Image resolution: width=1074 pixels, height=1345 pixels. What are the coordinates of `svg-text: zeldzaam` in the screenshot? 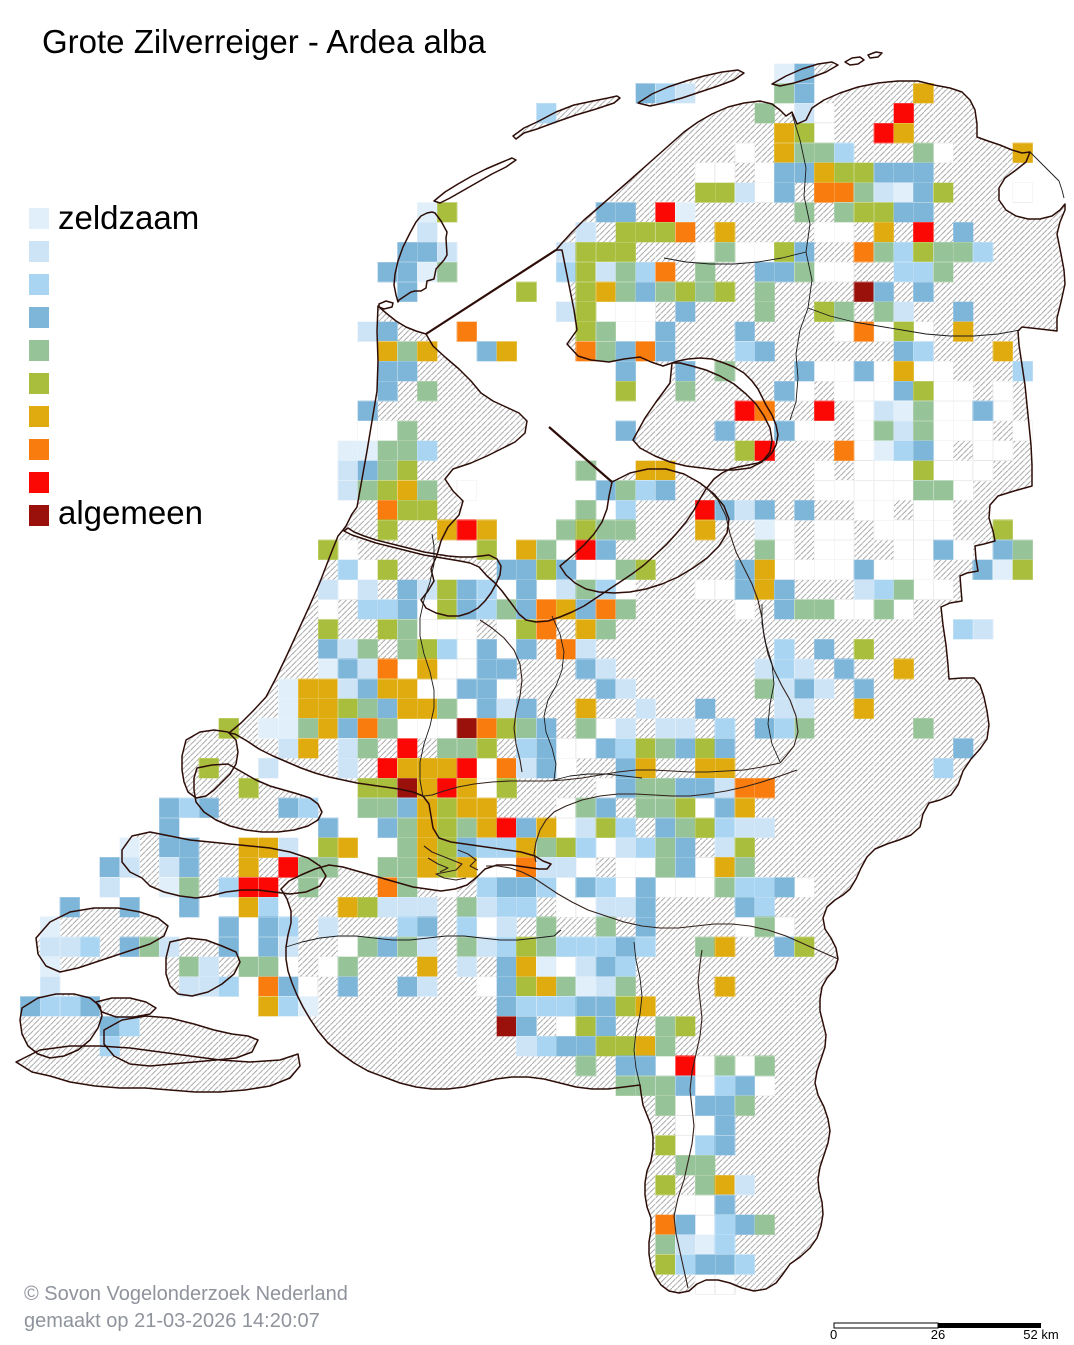 It's located at (128, 217).